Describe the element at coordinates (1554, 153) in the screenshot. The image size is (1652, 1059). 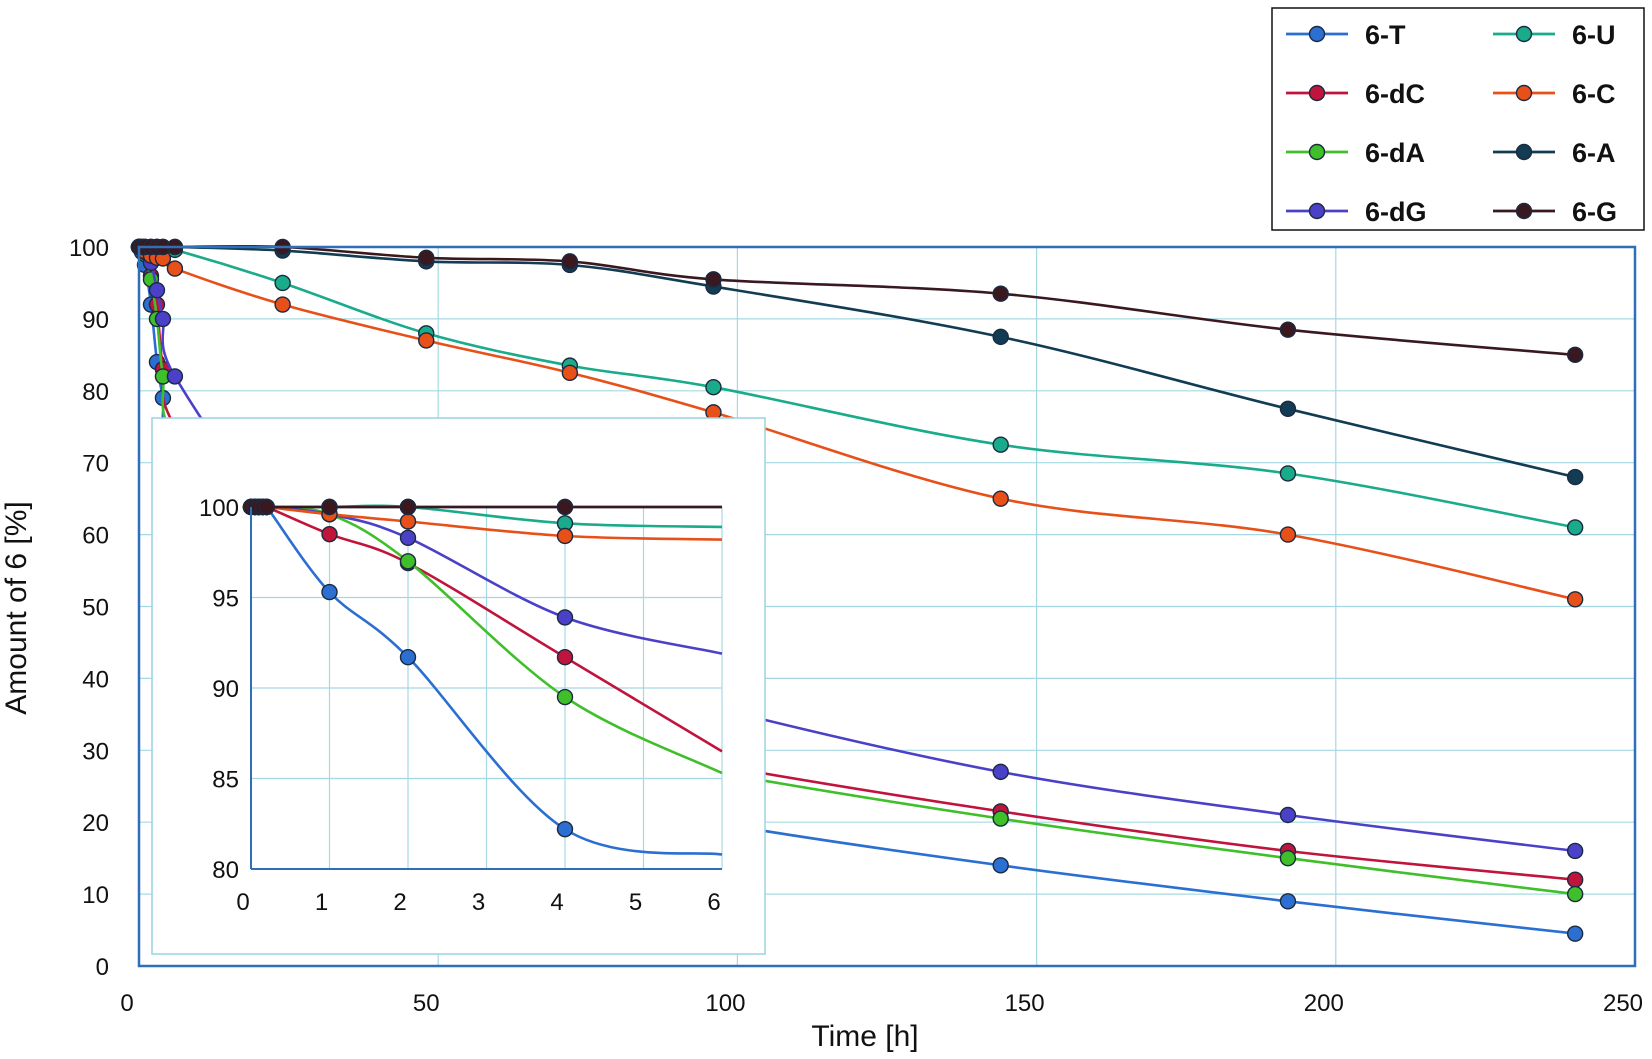
I see `legend-entry-6-a: 6-A` at that location.